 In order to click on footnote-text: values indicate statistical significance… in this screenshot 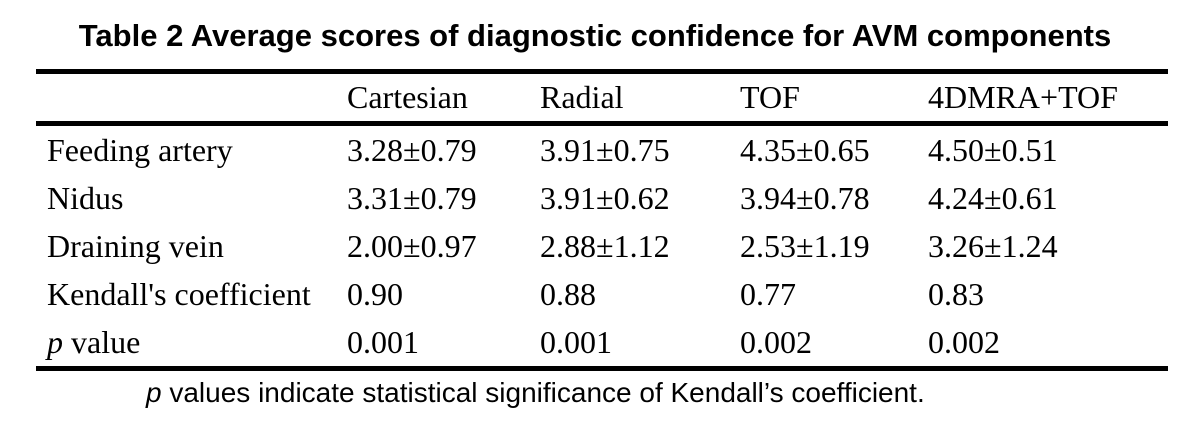, I will do `click(543, 392)`.